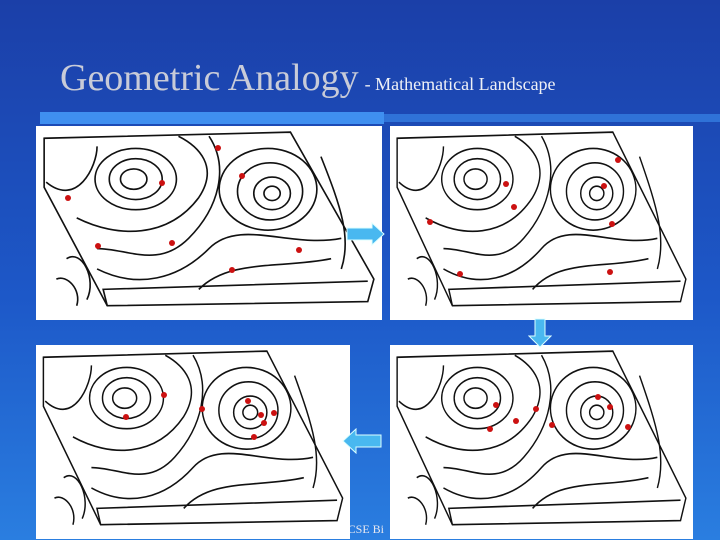 The image size is (720, 540). What do you see at coordinates (362, 441) in the screenshot?
I see `arrow-left` at bounding box center [362, 441].